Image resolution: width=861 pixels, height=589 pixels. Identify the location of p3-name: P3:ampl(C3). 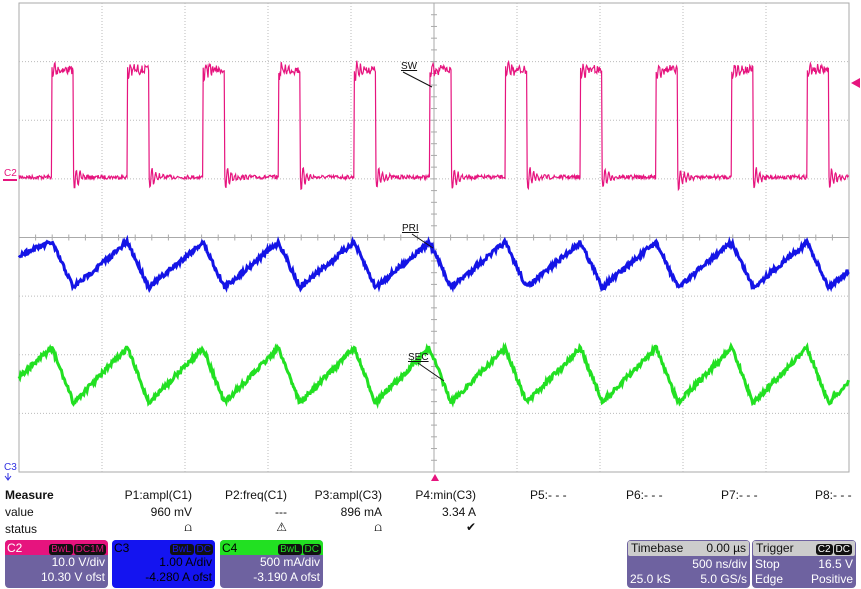
(348, 495).